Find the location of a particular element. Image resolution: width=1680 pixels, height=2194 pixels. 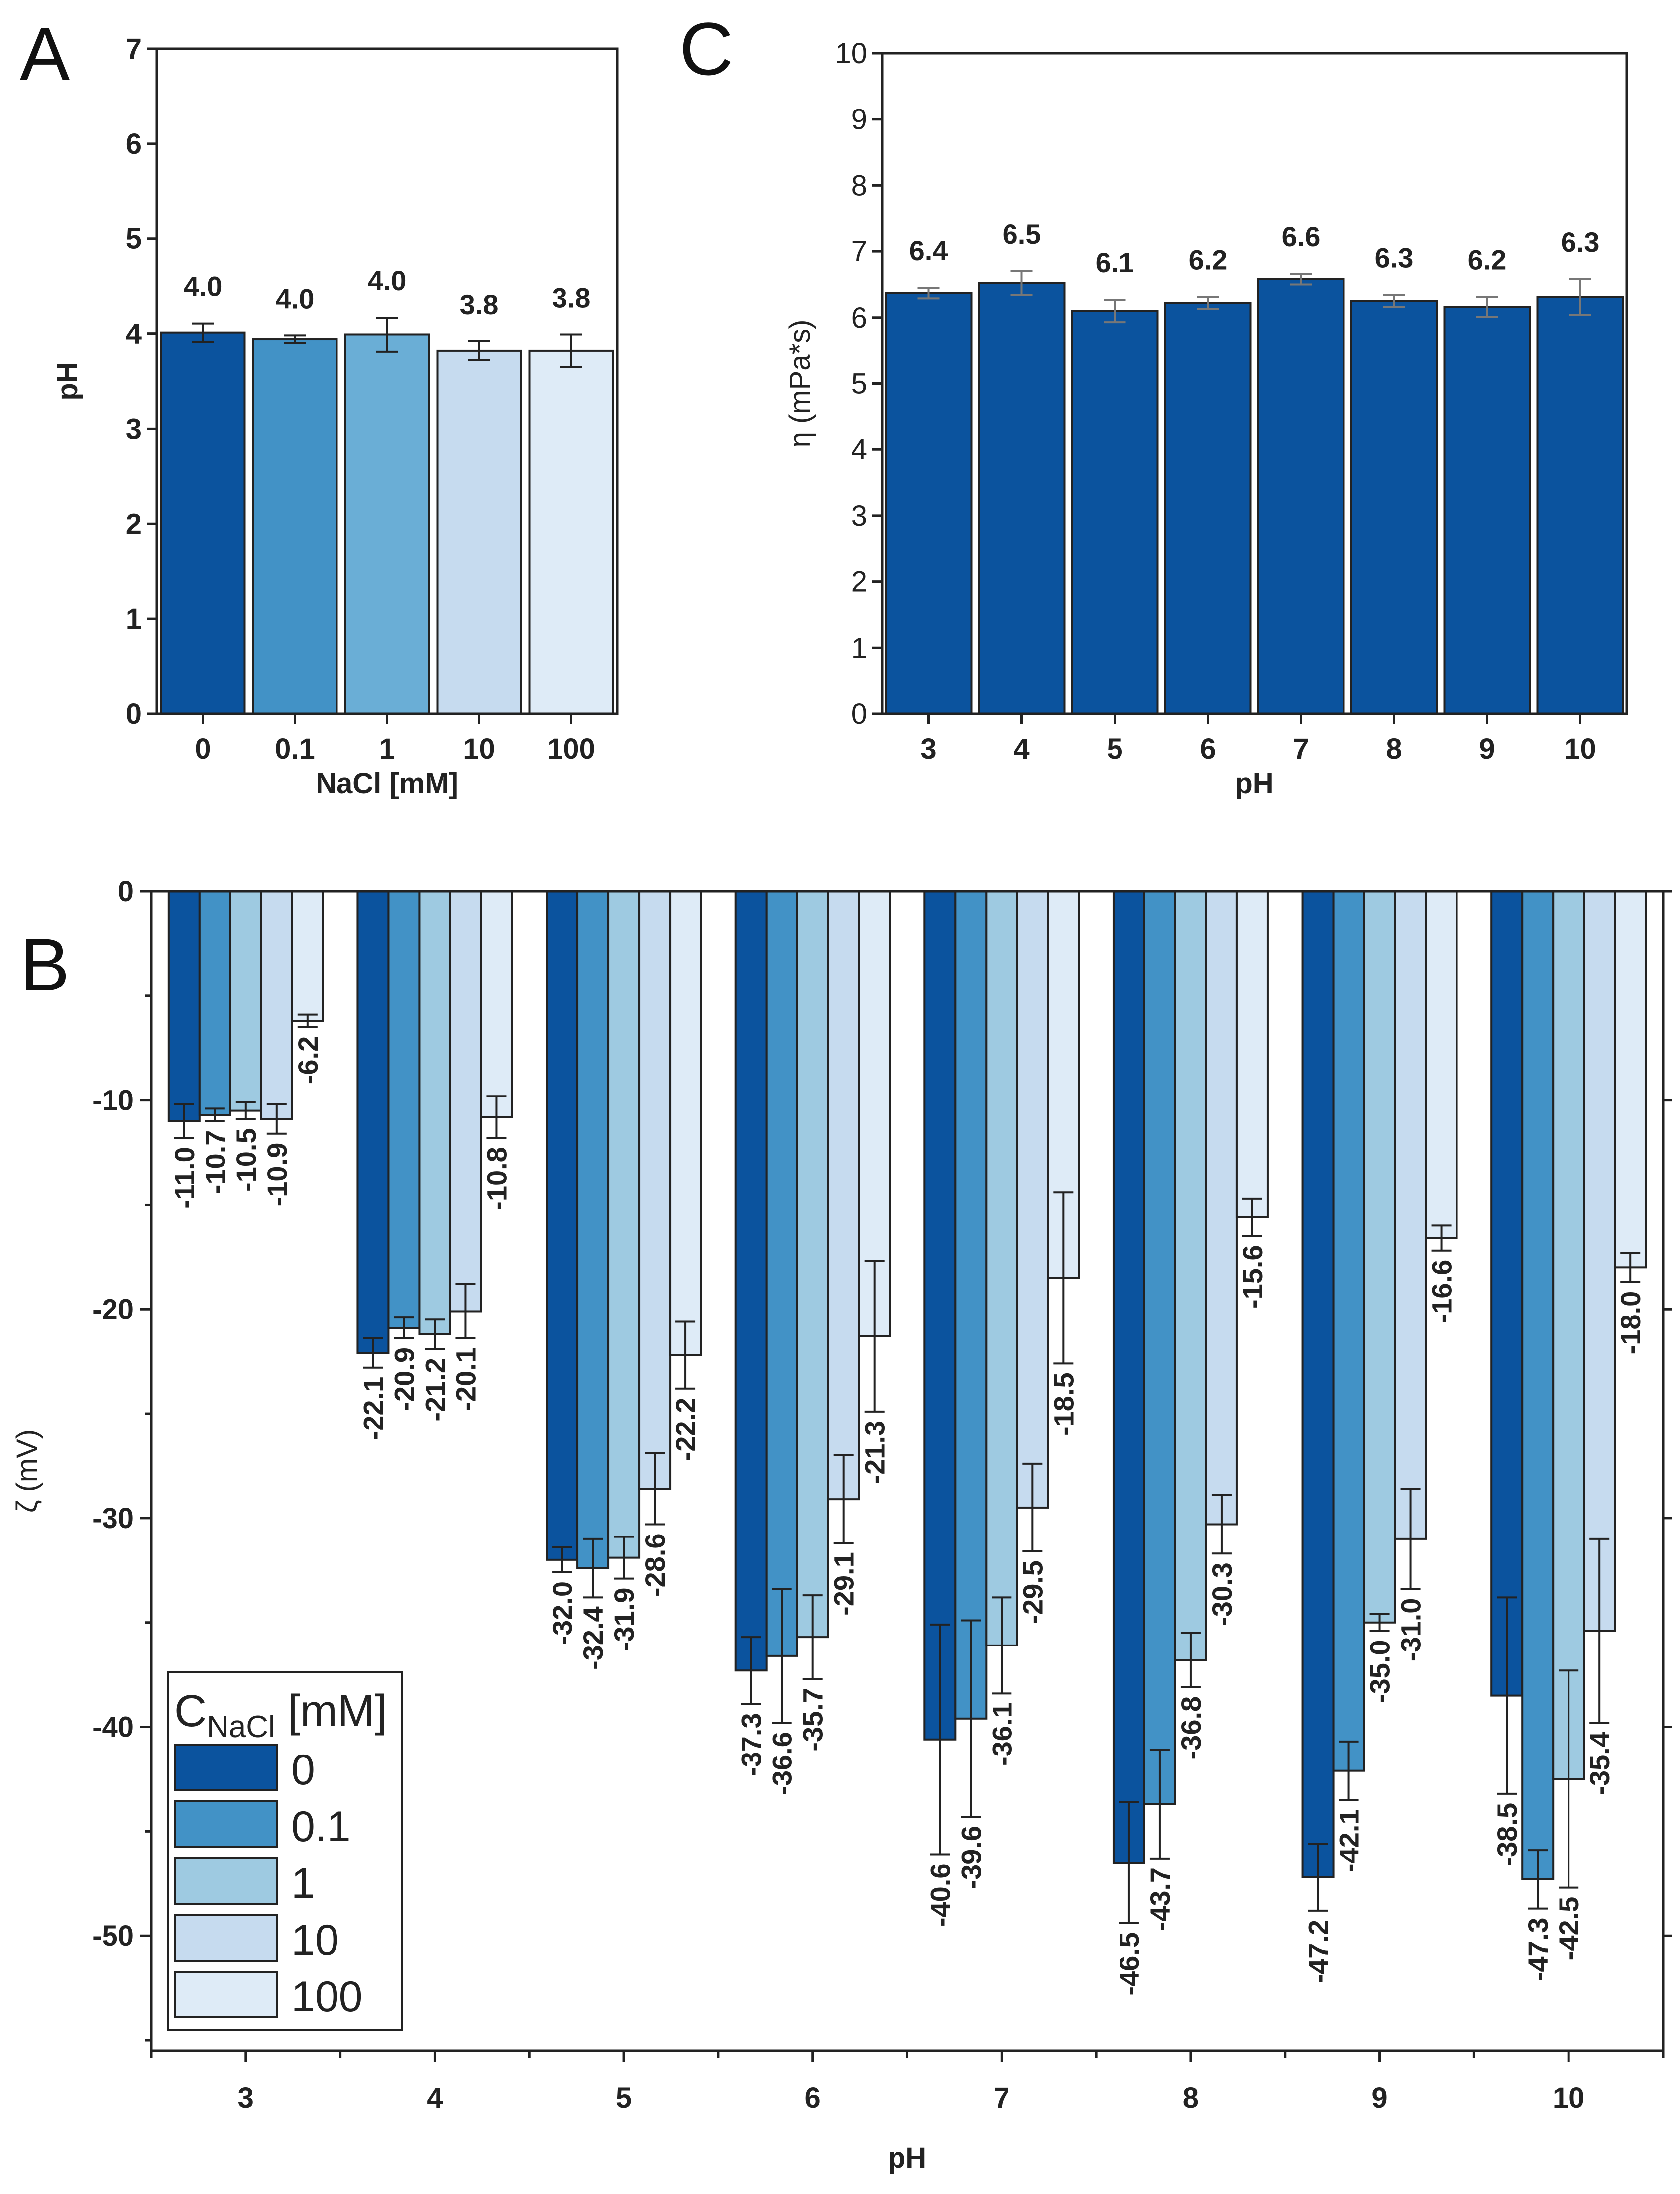

bar-ph5-nacl1 is located at coordinates (624, 1224).